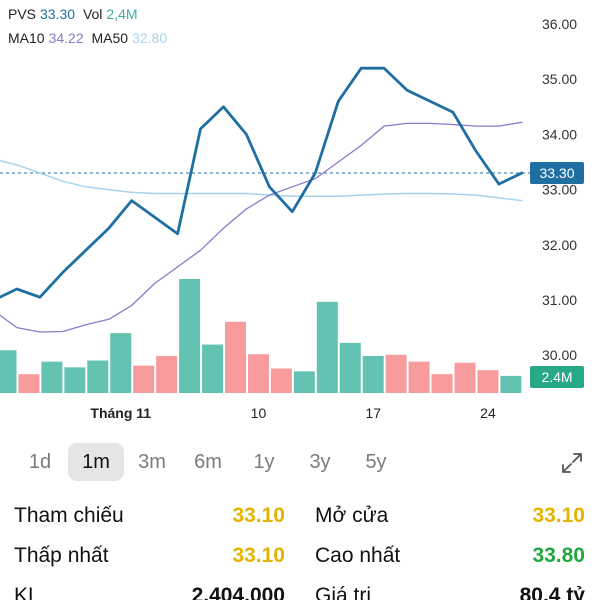 The image size is (600, 600). Describe the element at coordinates (150, 38) in the screenshot. I see `ma50-value: 32.80` at that location.